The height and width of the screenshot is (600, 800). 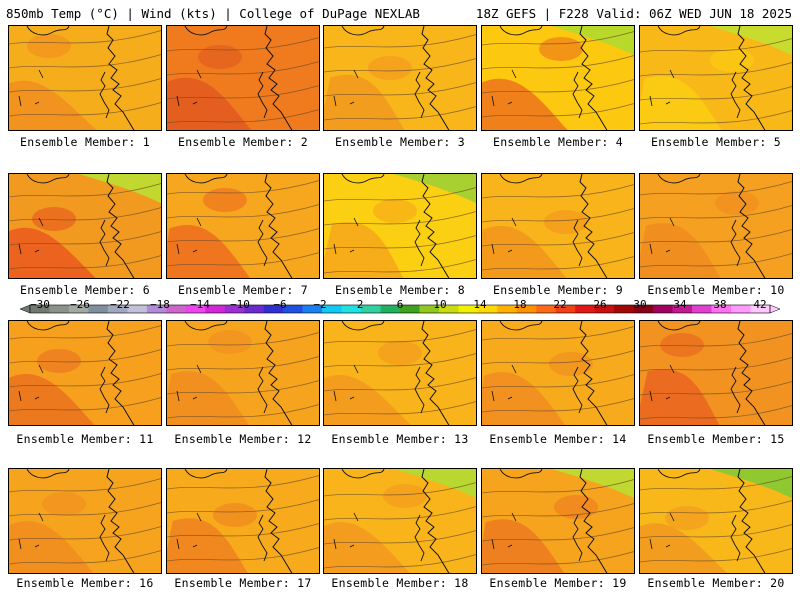 I want to click on colorbar-tick-label: −10, so click(x=240, y=304).